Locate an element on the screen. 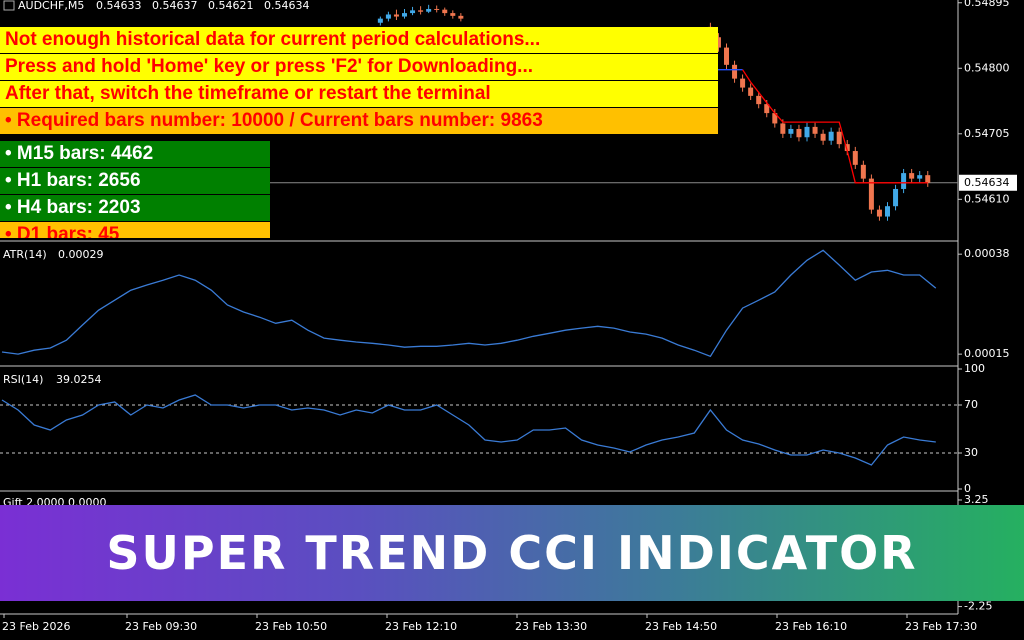  y-tick-label: -2.25 is located at coordinates (978, 606).